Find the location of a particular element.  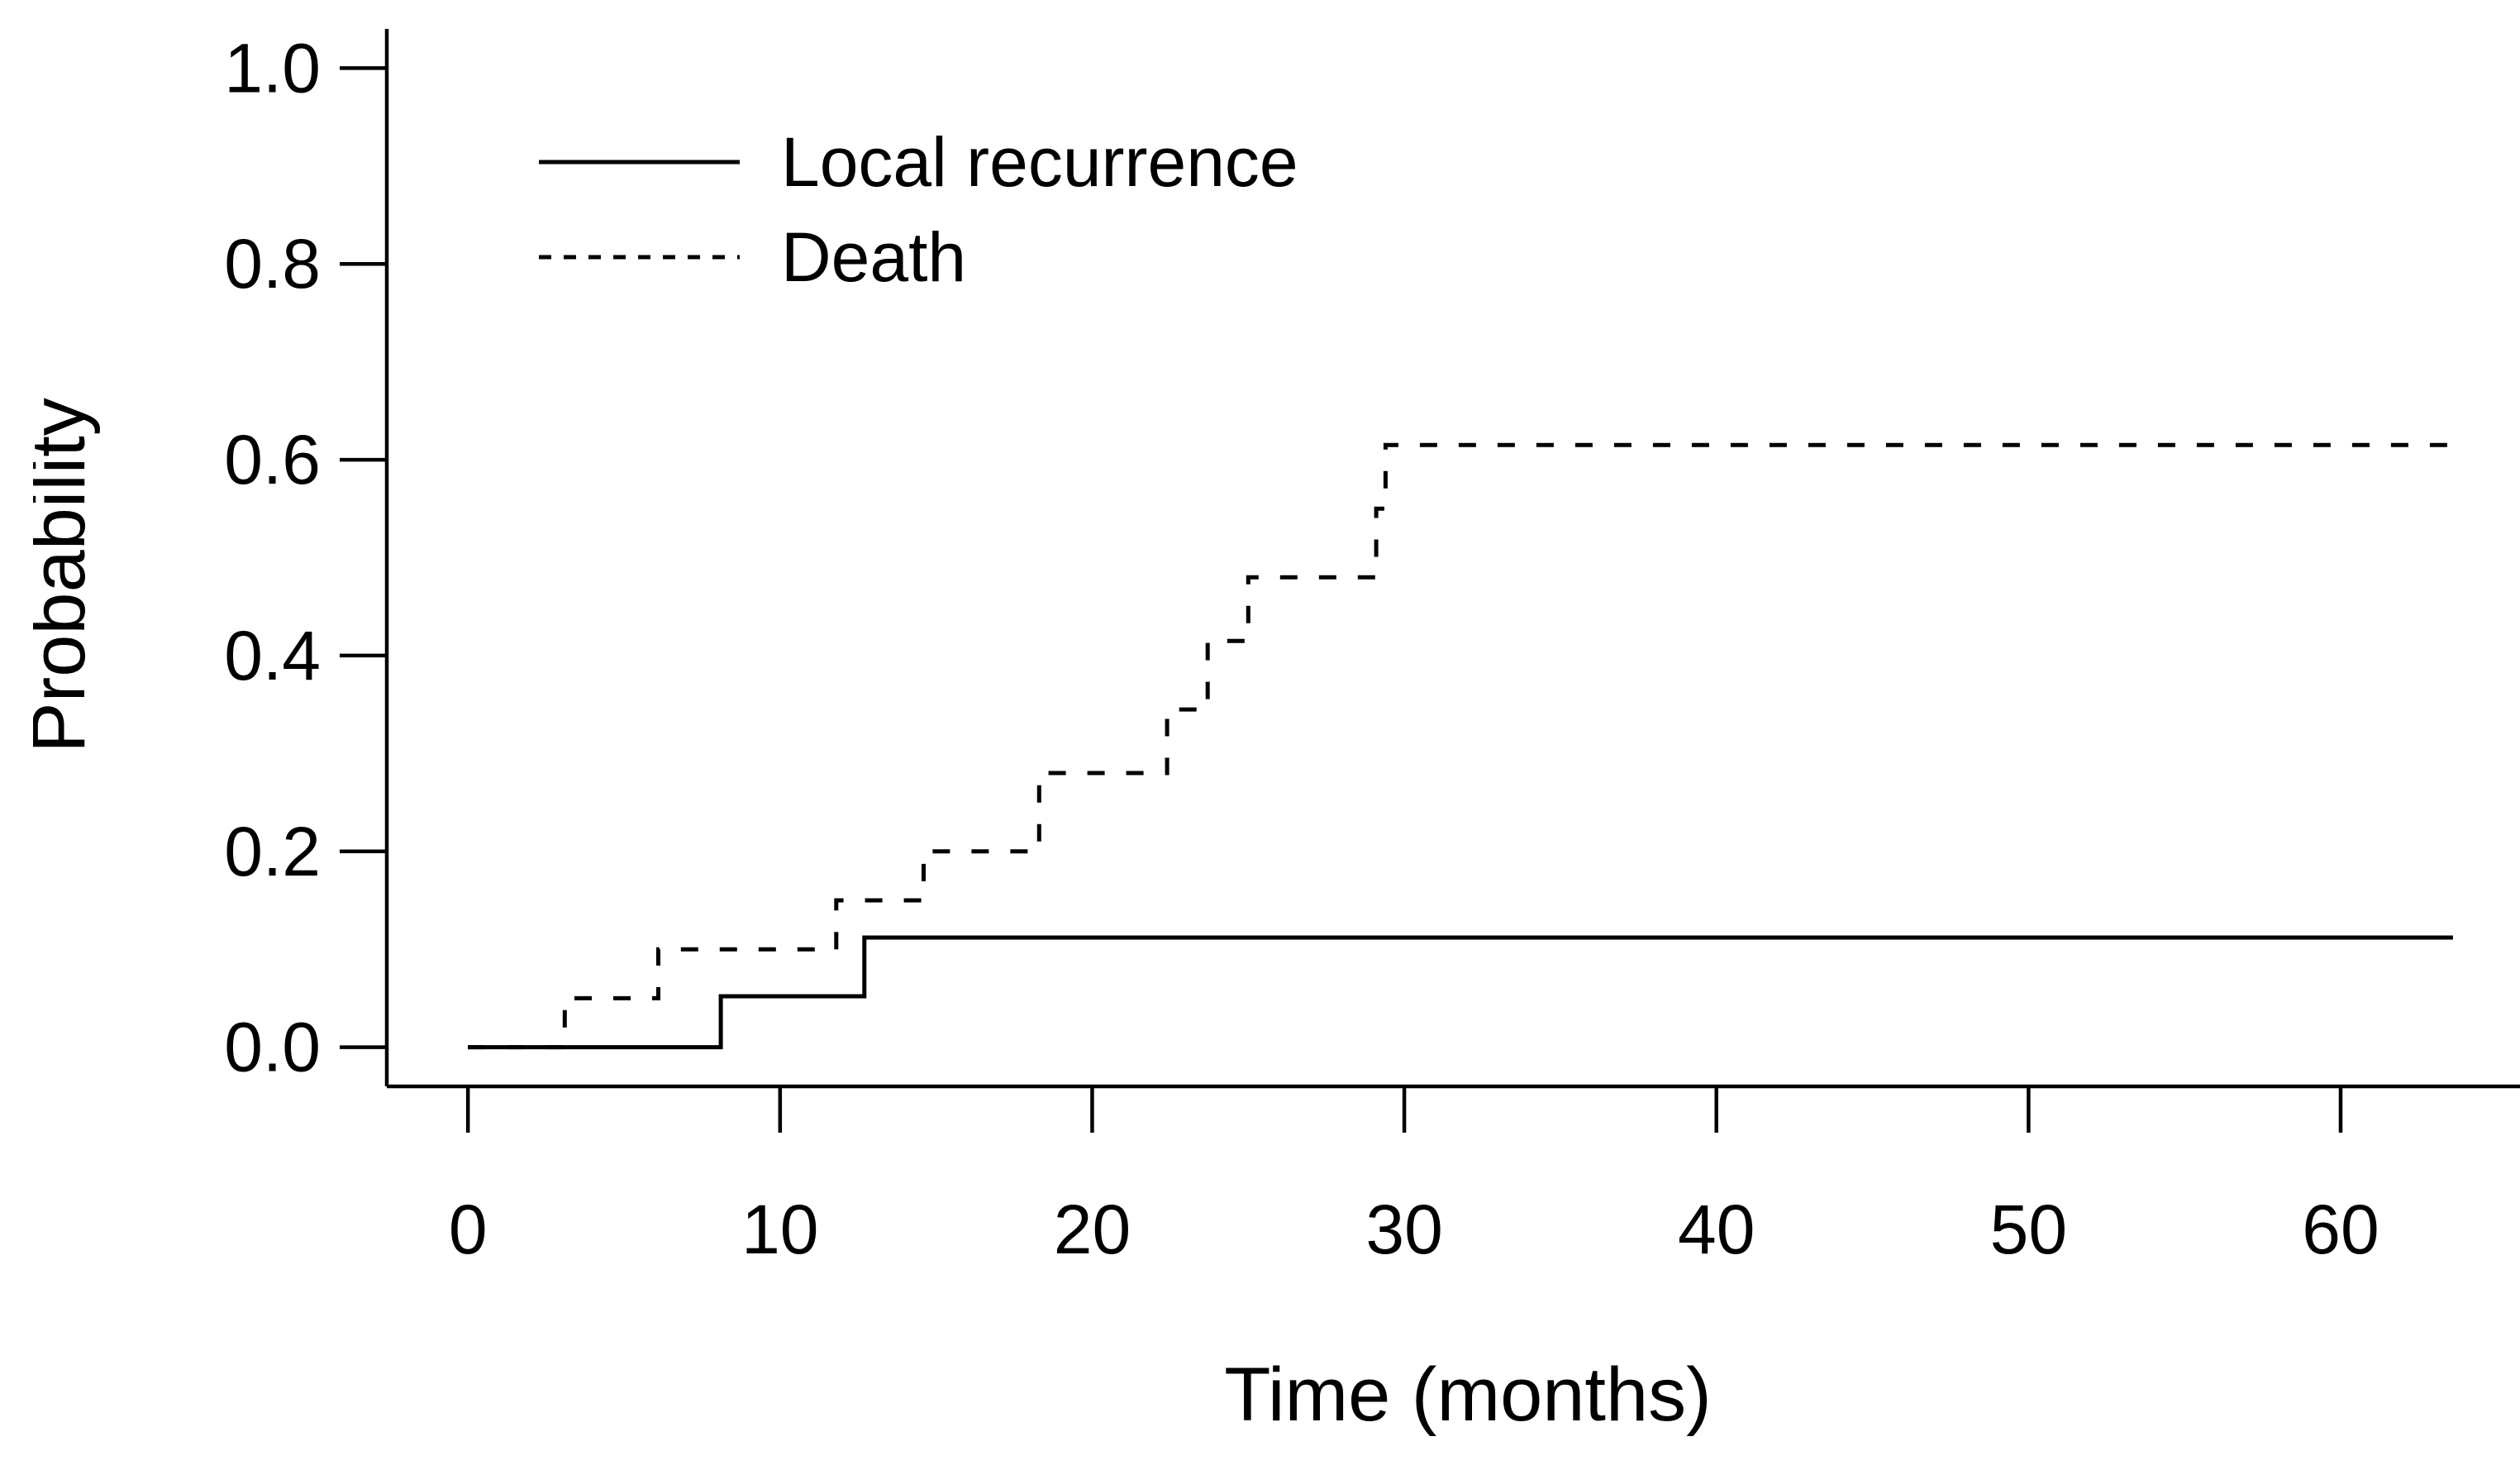

y-axis-tick-labels: 0.0 0.2 0.4 0.6 0.8 1.0 is located at coordinates (272, 557).